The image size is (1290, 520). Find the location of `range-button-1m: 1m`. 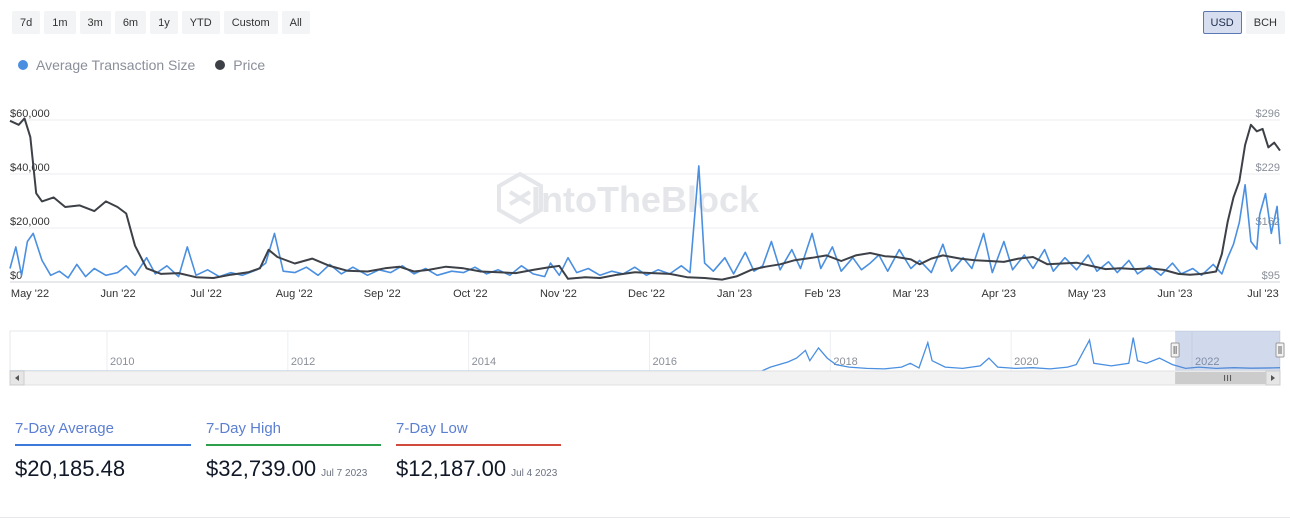

range-button-1m: 1m is located at coordinates (60, 22).